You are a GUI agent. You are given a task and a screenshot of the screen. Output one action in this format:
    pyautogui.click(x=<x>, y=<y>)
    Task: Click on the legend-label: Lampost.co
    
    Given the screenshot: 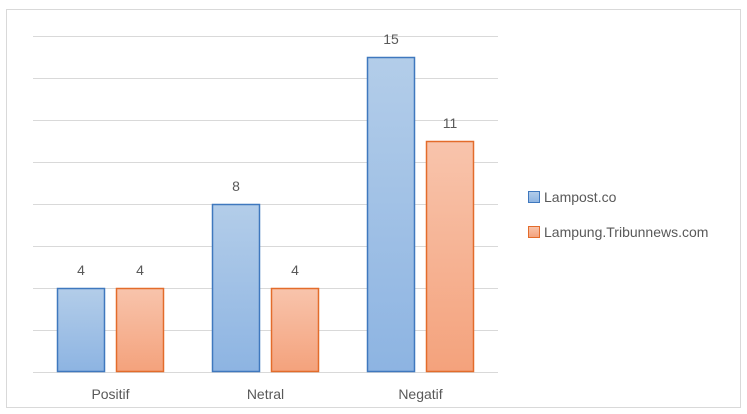 What is the action you would take?
    pyautogui.click(x=580, y=197)
    